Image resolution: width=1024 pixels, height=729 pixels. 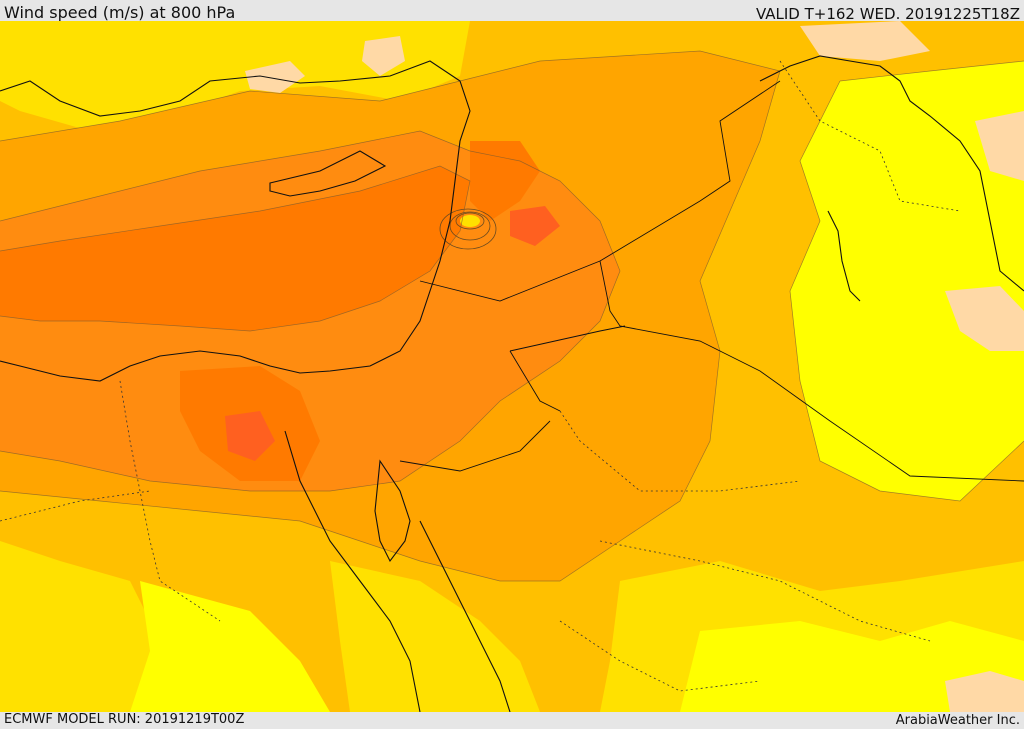 I want to click on field-max-lebanon, so click(x=505, y=181).